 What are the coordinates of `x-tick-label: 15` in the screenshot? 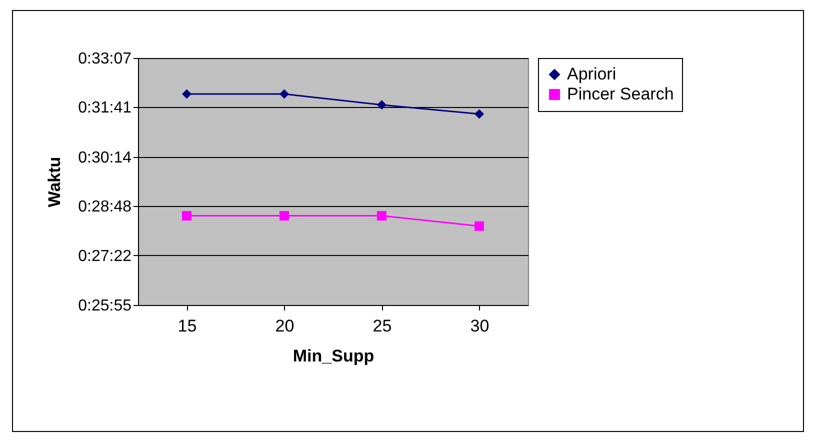 It's located at (187, 326).